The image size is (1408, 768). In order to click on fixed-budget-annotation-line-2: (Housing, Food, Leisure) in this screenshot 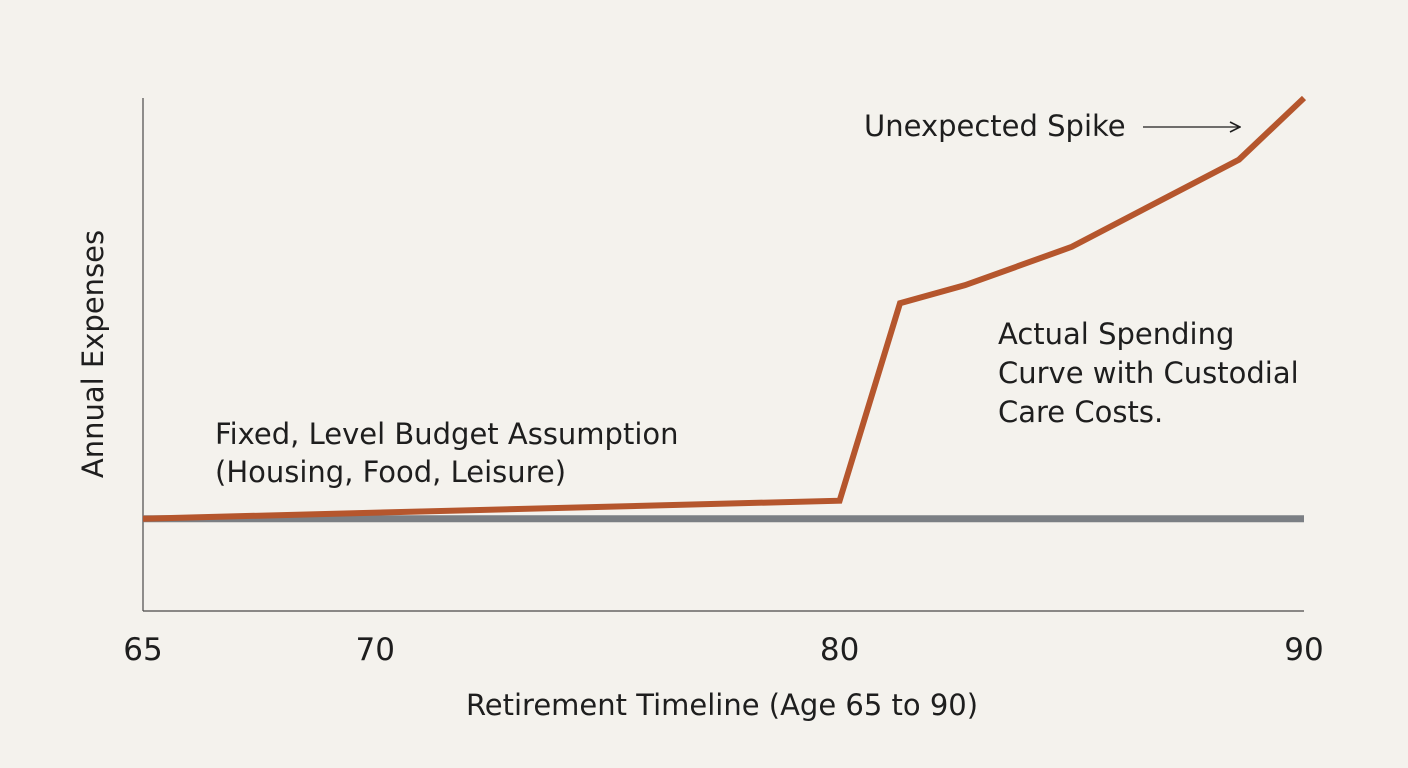, I will do `click(390, 472)`.